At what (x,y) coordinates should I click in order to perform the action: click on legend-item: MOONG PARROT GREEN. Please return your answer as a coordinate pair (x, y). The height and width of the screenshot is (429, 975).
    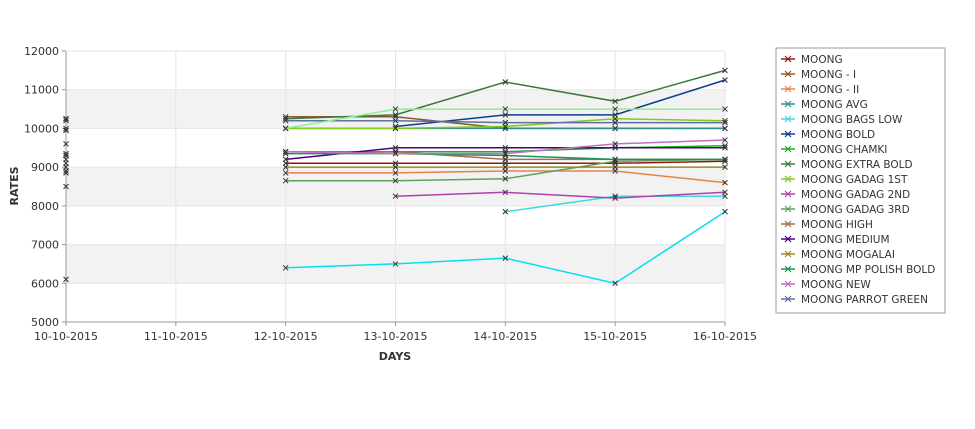
    Looking at the image, I should click on (854, 300).